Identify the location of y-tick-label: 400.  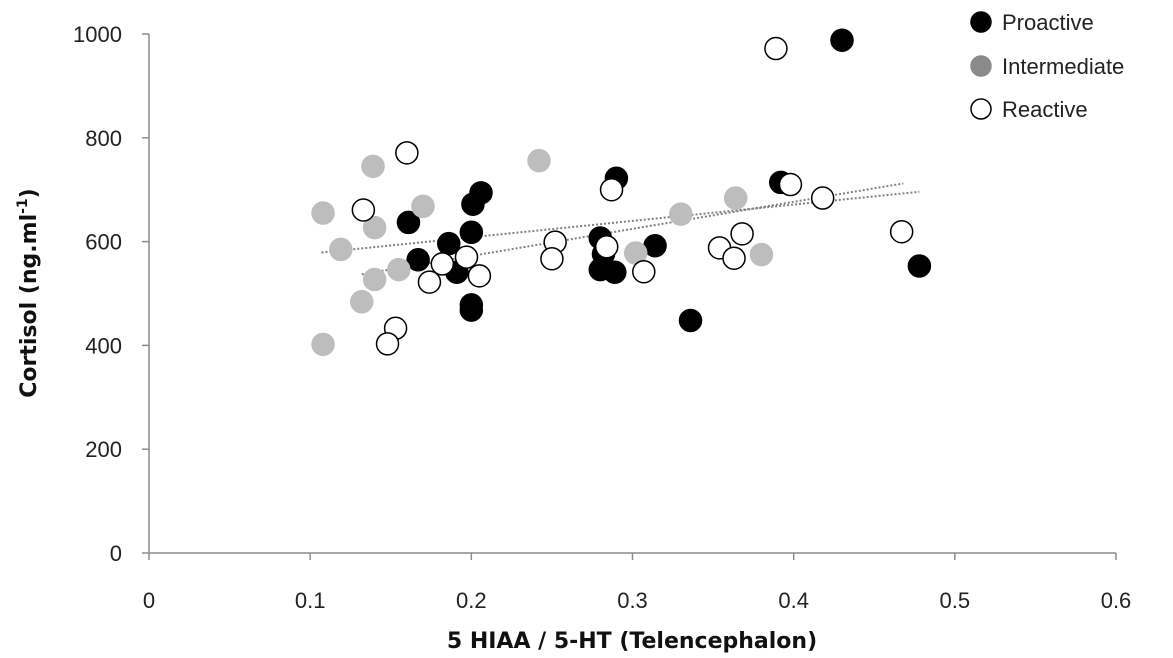
(103, 345).